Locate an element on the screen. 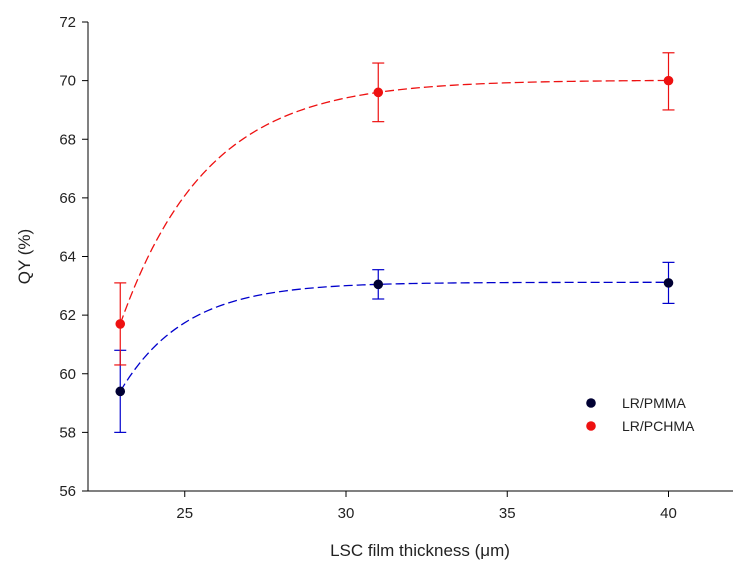 The image size is (733, 570). y-axis-title: QY (%) is located at coordinates (24, 256).